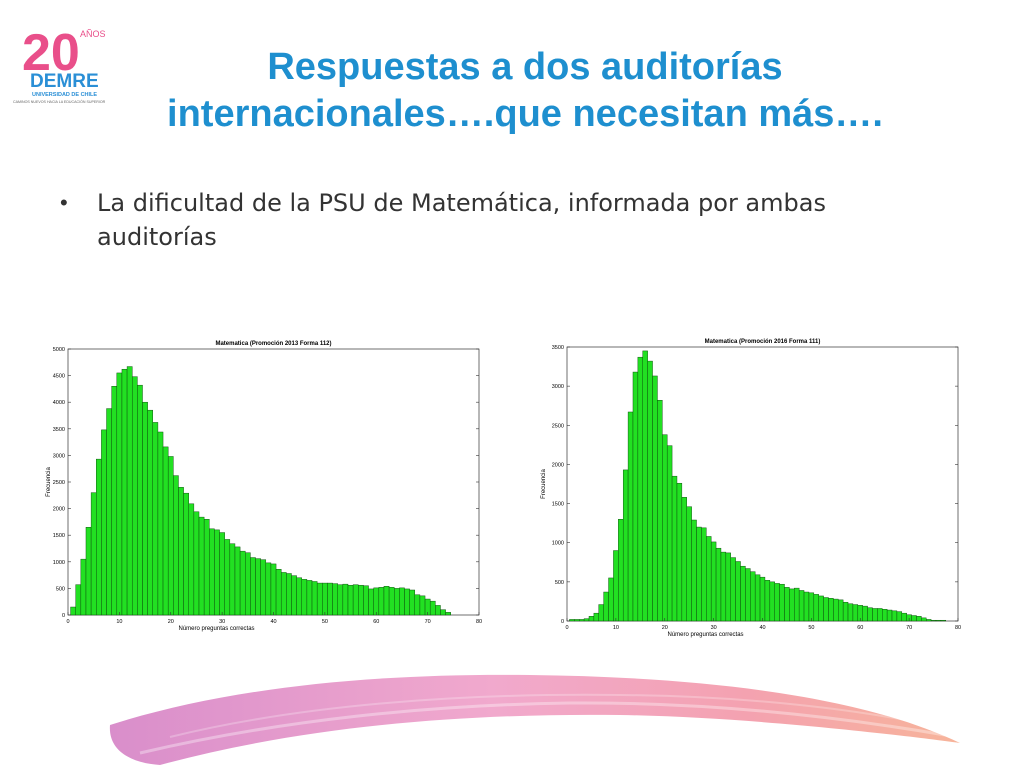 Image resolution: width=1024 pixels, height=768 pixels. What do you see at coordinates (558, 544) in the screenshot?
I see `y-tick-label: 1000` at bounding box center [558, 544].